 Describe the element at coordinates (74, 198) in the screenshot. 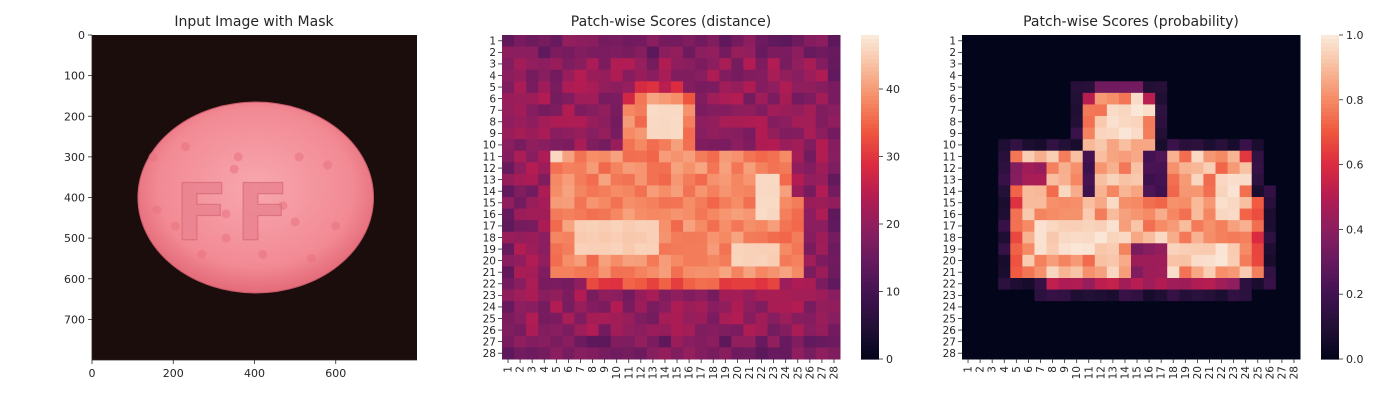

I see `y-tick-label: 400` at that location.